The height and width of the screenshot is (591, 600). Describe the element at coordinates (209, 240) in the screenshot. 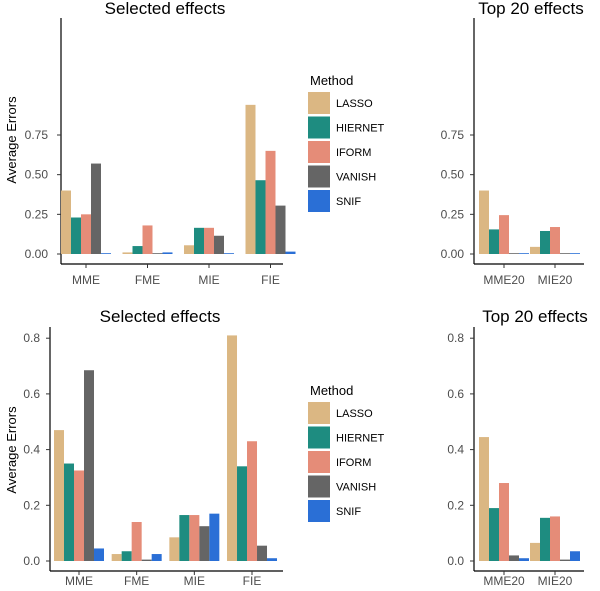

I see `bar-iform-mie` at that location.